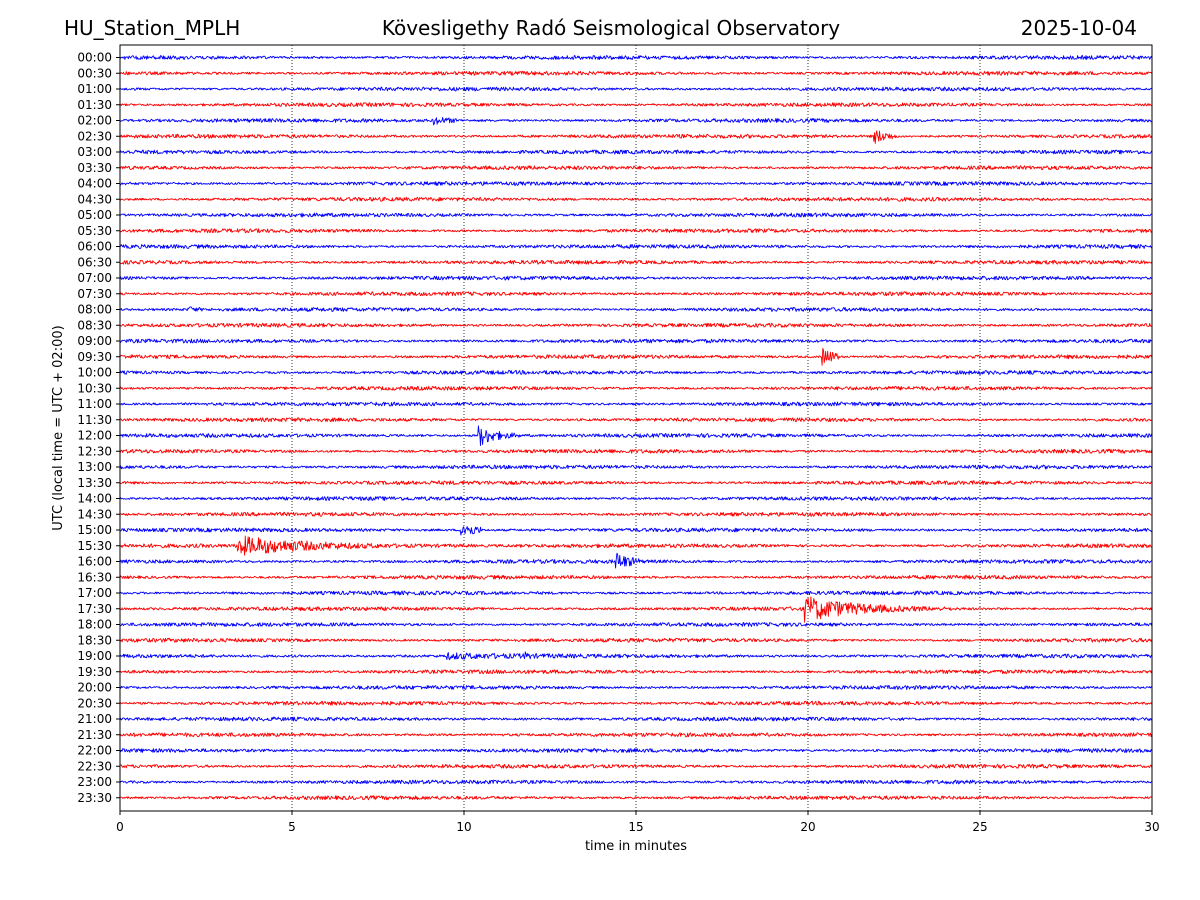  Describe the element at coordinates (94, 483) in the screenshot. I see `y-tick-label: 13:30` at that location.